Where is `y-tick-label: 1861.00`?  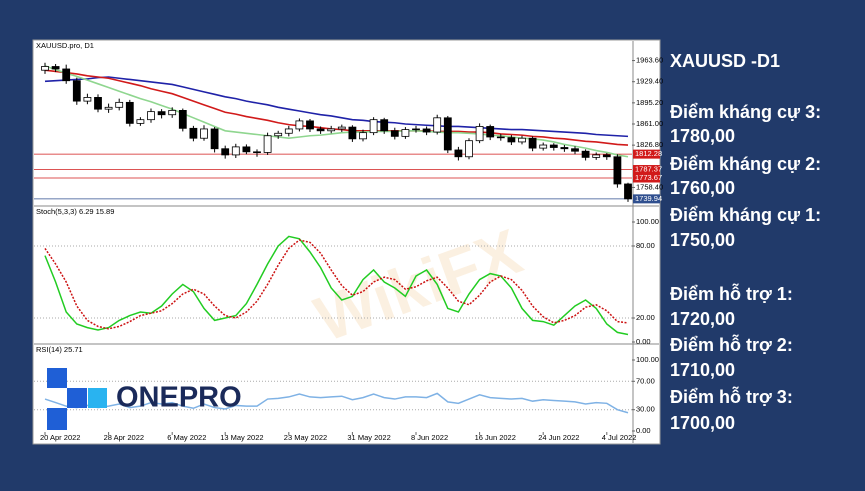 y-tick-label: 1861.00 is located at coordinates (649, 123).